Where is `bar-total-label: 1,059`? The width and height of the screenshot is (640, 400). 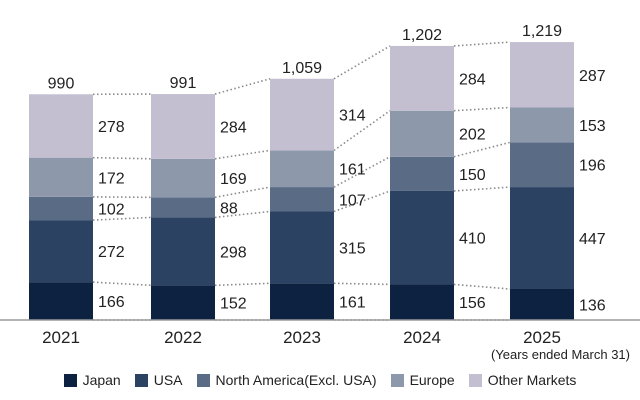
bar-total-label: 1,059 is located at coordinates (302, 68).